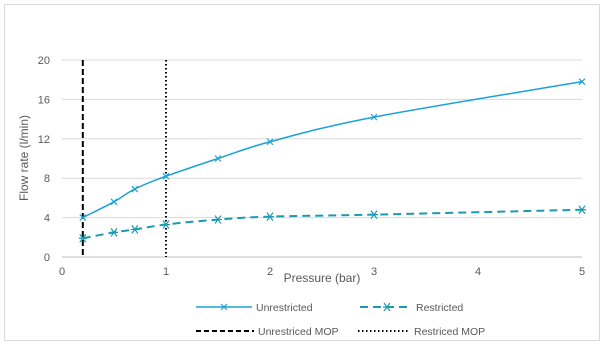 The image size is (604, 345). What do you see at coordinates (124, 158) in the screenshot?
I see `reference-lines` at bounding box center [124, 158].